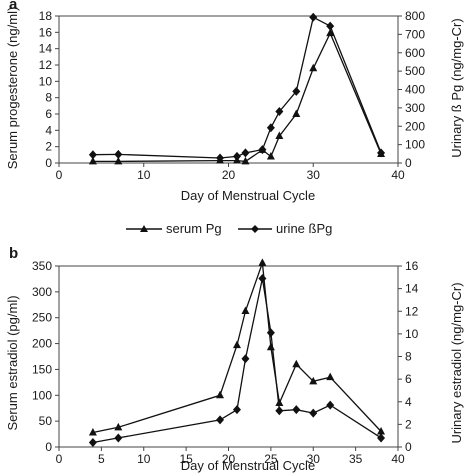  What do you see at coordinates (415, 53) in the screenshot?
I see `panel-a-right-y-tick-label: 600` at bounding box center [415, 53].